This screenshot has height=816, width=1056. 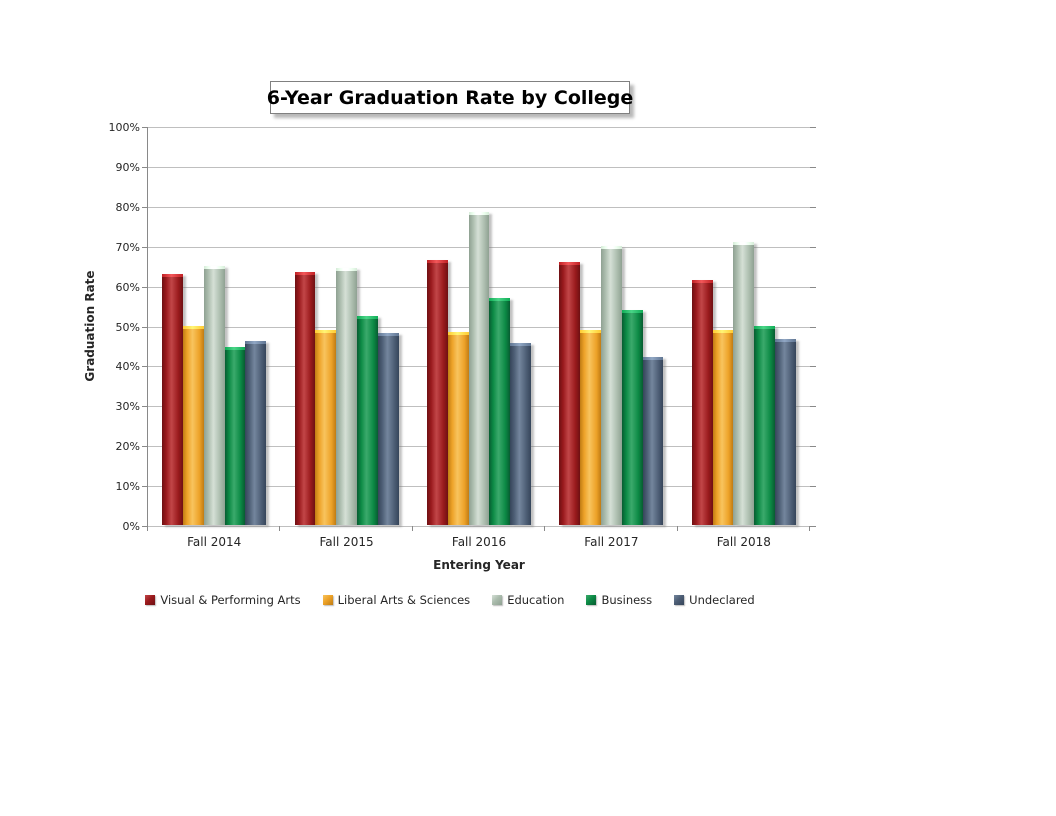 I want to click on legend-label: Business, so click(x=627, y=600).